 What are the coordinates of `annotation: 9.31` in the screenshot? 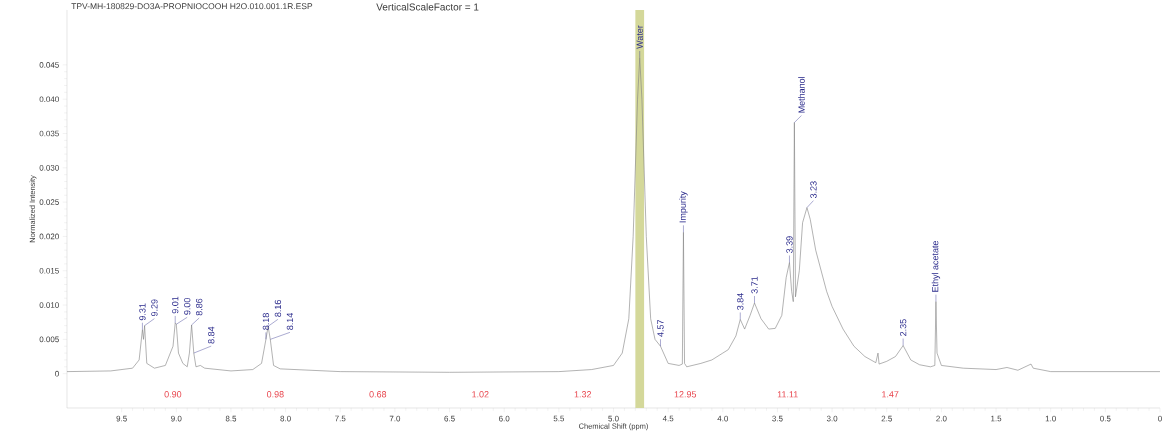 It's located at (142, 312).